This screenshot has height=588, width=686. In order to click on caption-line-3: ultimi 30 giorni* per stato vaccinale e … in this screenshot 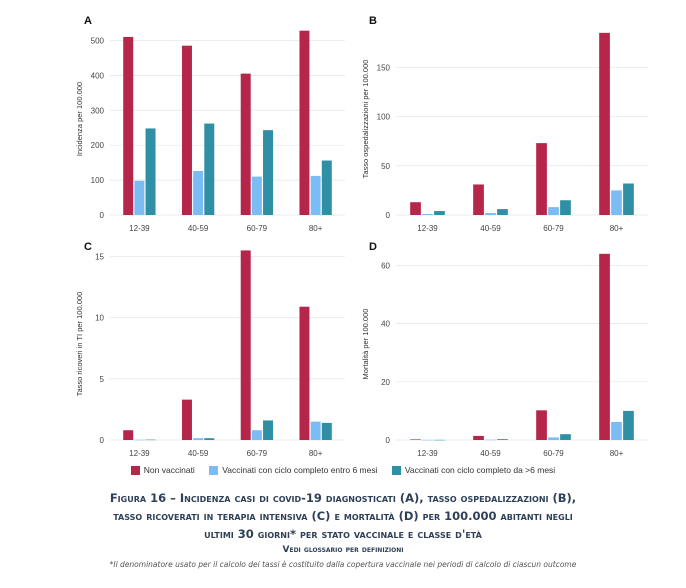, I will do `click(343, 534)`.